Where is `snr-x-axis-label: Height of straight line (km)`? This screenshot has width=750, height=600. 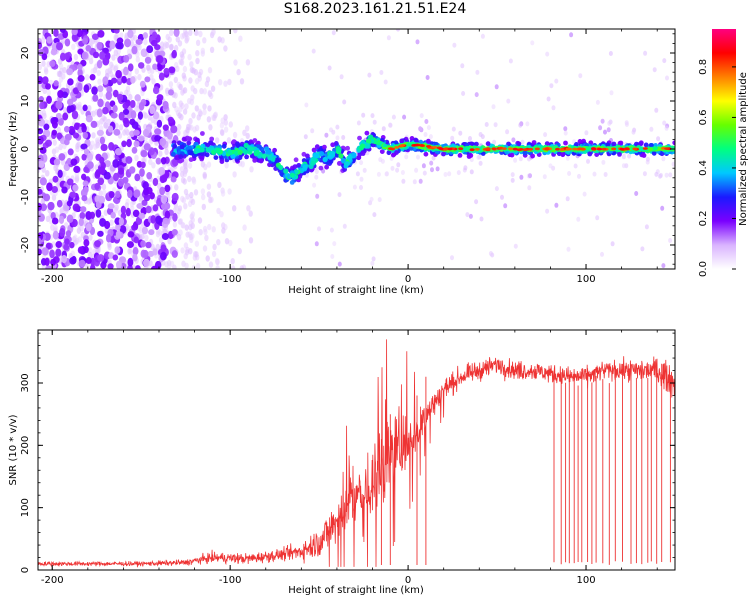
snr-x-axis-label: Height of straight line (km) is located at coordinates (356, 590).